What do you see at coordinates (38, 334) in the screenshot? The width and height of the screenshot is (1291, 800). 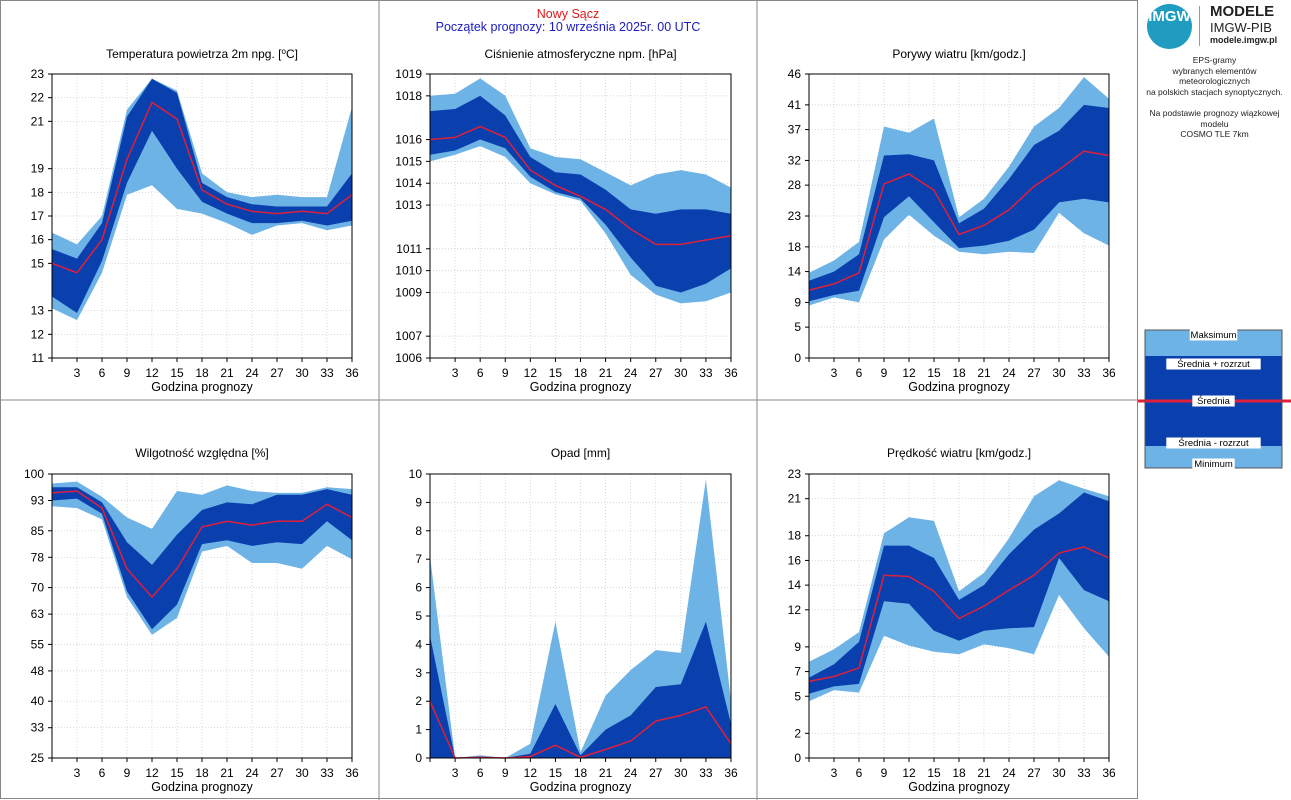 I see `y-tick-label: 12` at bounding box center [38, 334].